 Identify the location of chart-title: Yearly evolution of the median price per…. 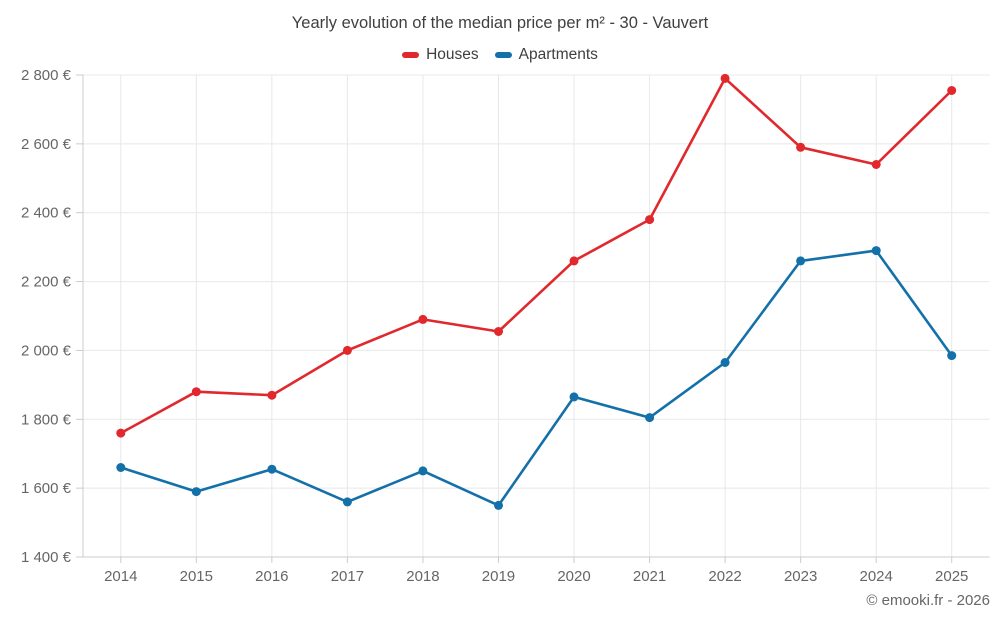
(500, 23).